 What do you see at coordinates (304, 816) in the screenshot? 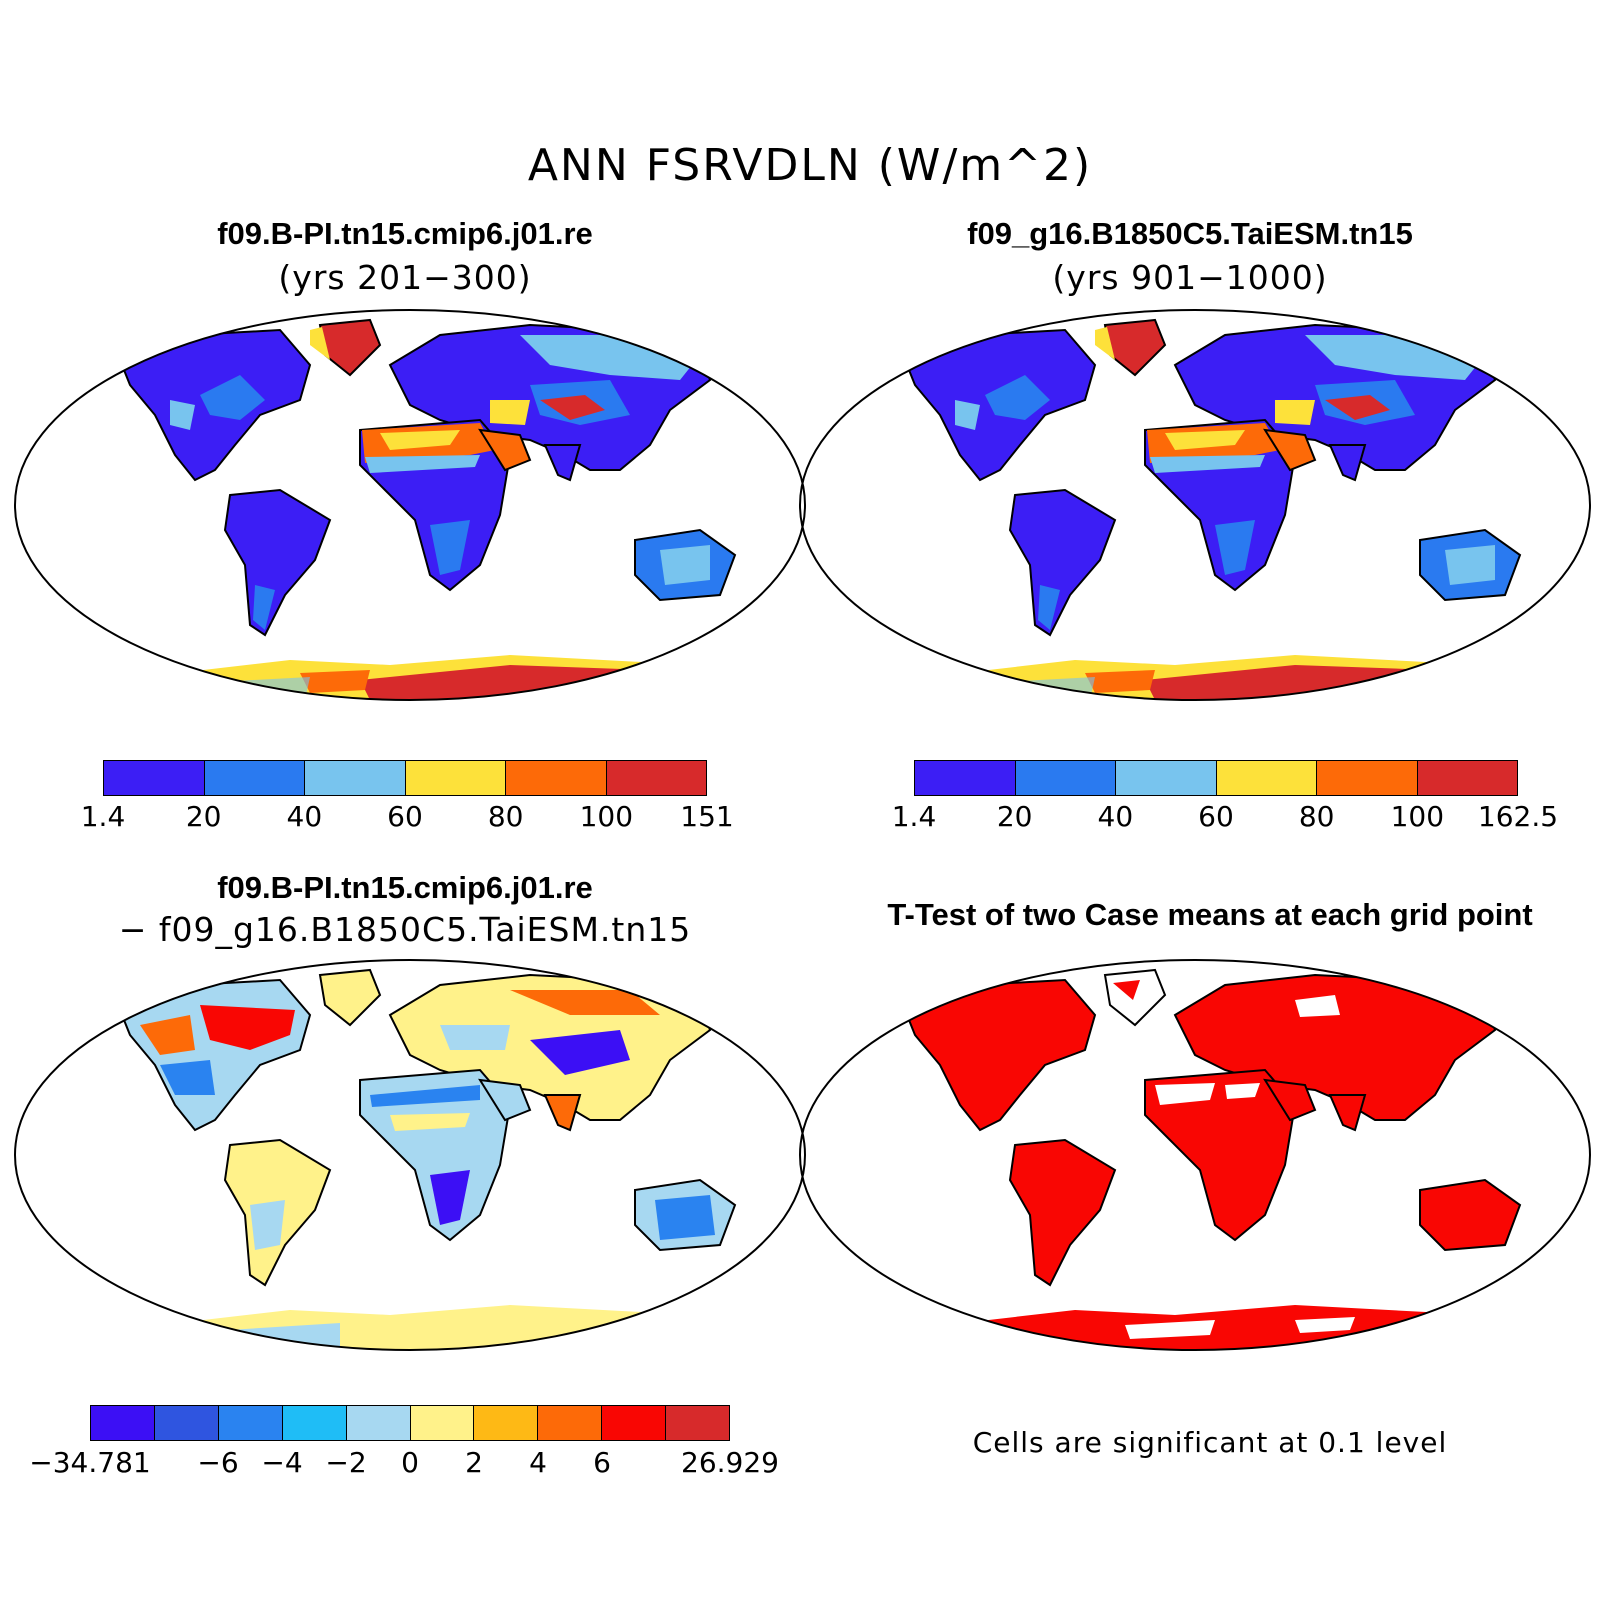
I see `colorbar-case1-tick-label: 40` at bounding box center [304, 816].